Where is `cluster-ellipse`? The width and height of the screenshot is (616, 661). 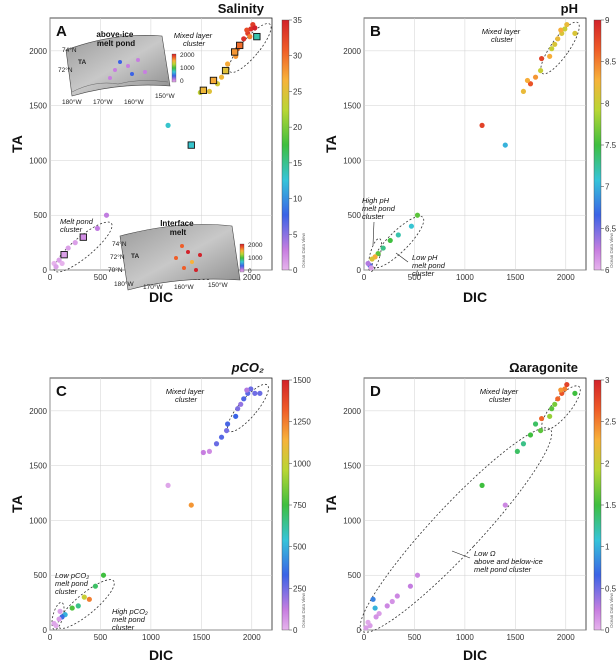
cluster-ellipse is located at coordinates (86, 604).